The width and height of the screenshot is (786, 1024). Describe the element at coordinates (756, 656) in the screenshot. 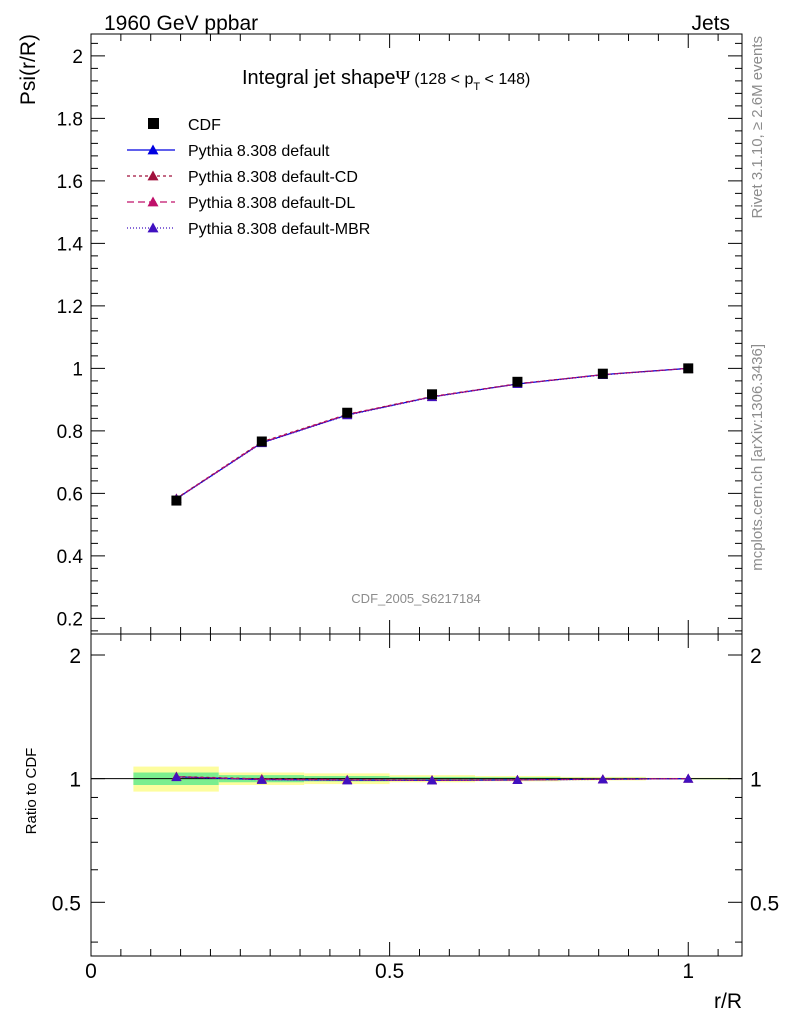

I see `ratio-tick-label-right: 2` at that location.